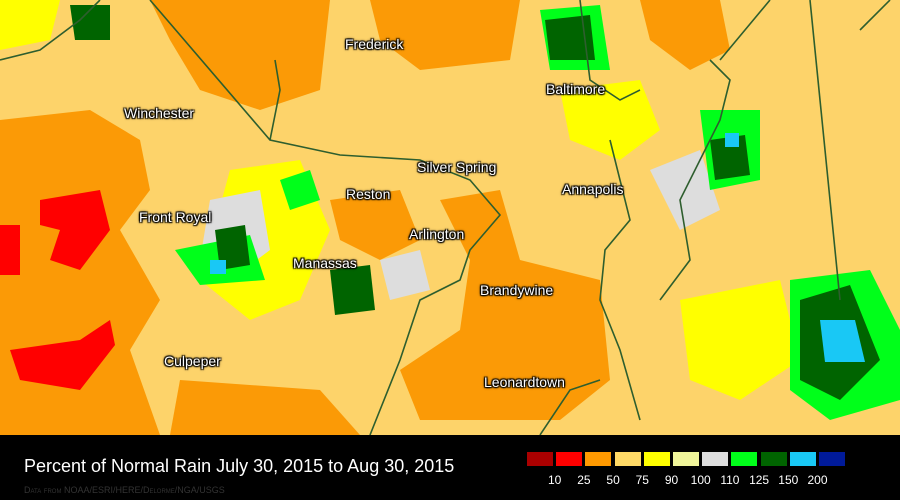 The height and width of the screenshot is (500, 900). Describe the element at coordinates (517, 290) in the screenshot. I see `city-label-brandywine: Brandywine` at that location.